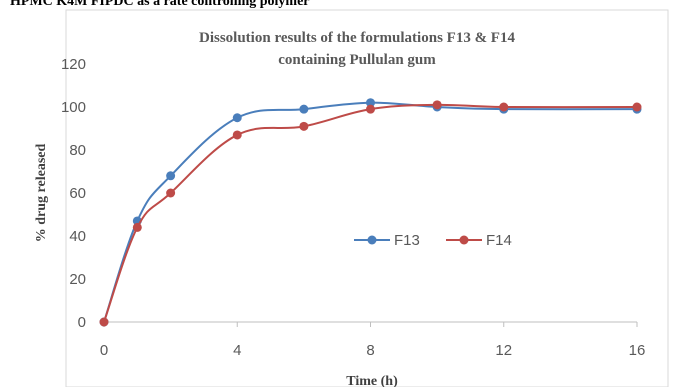 The height and width of the screenshot is (387, 673). Describe the element at coordinates (503, 350) in the screenshot. I see `x-tick-label: 12` at that location.